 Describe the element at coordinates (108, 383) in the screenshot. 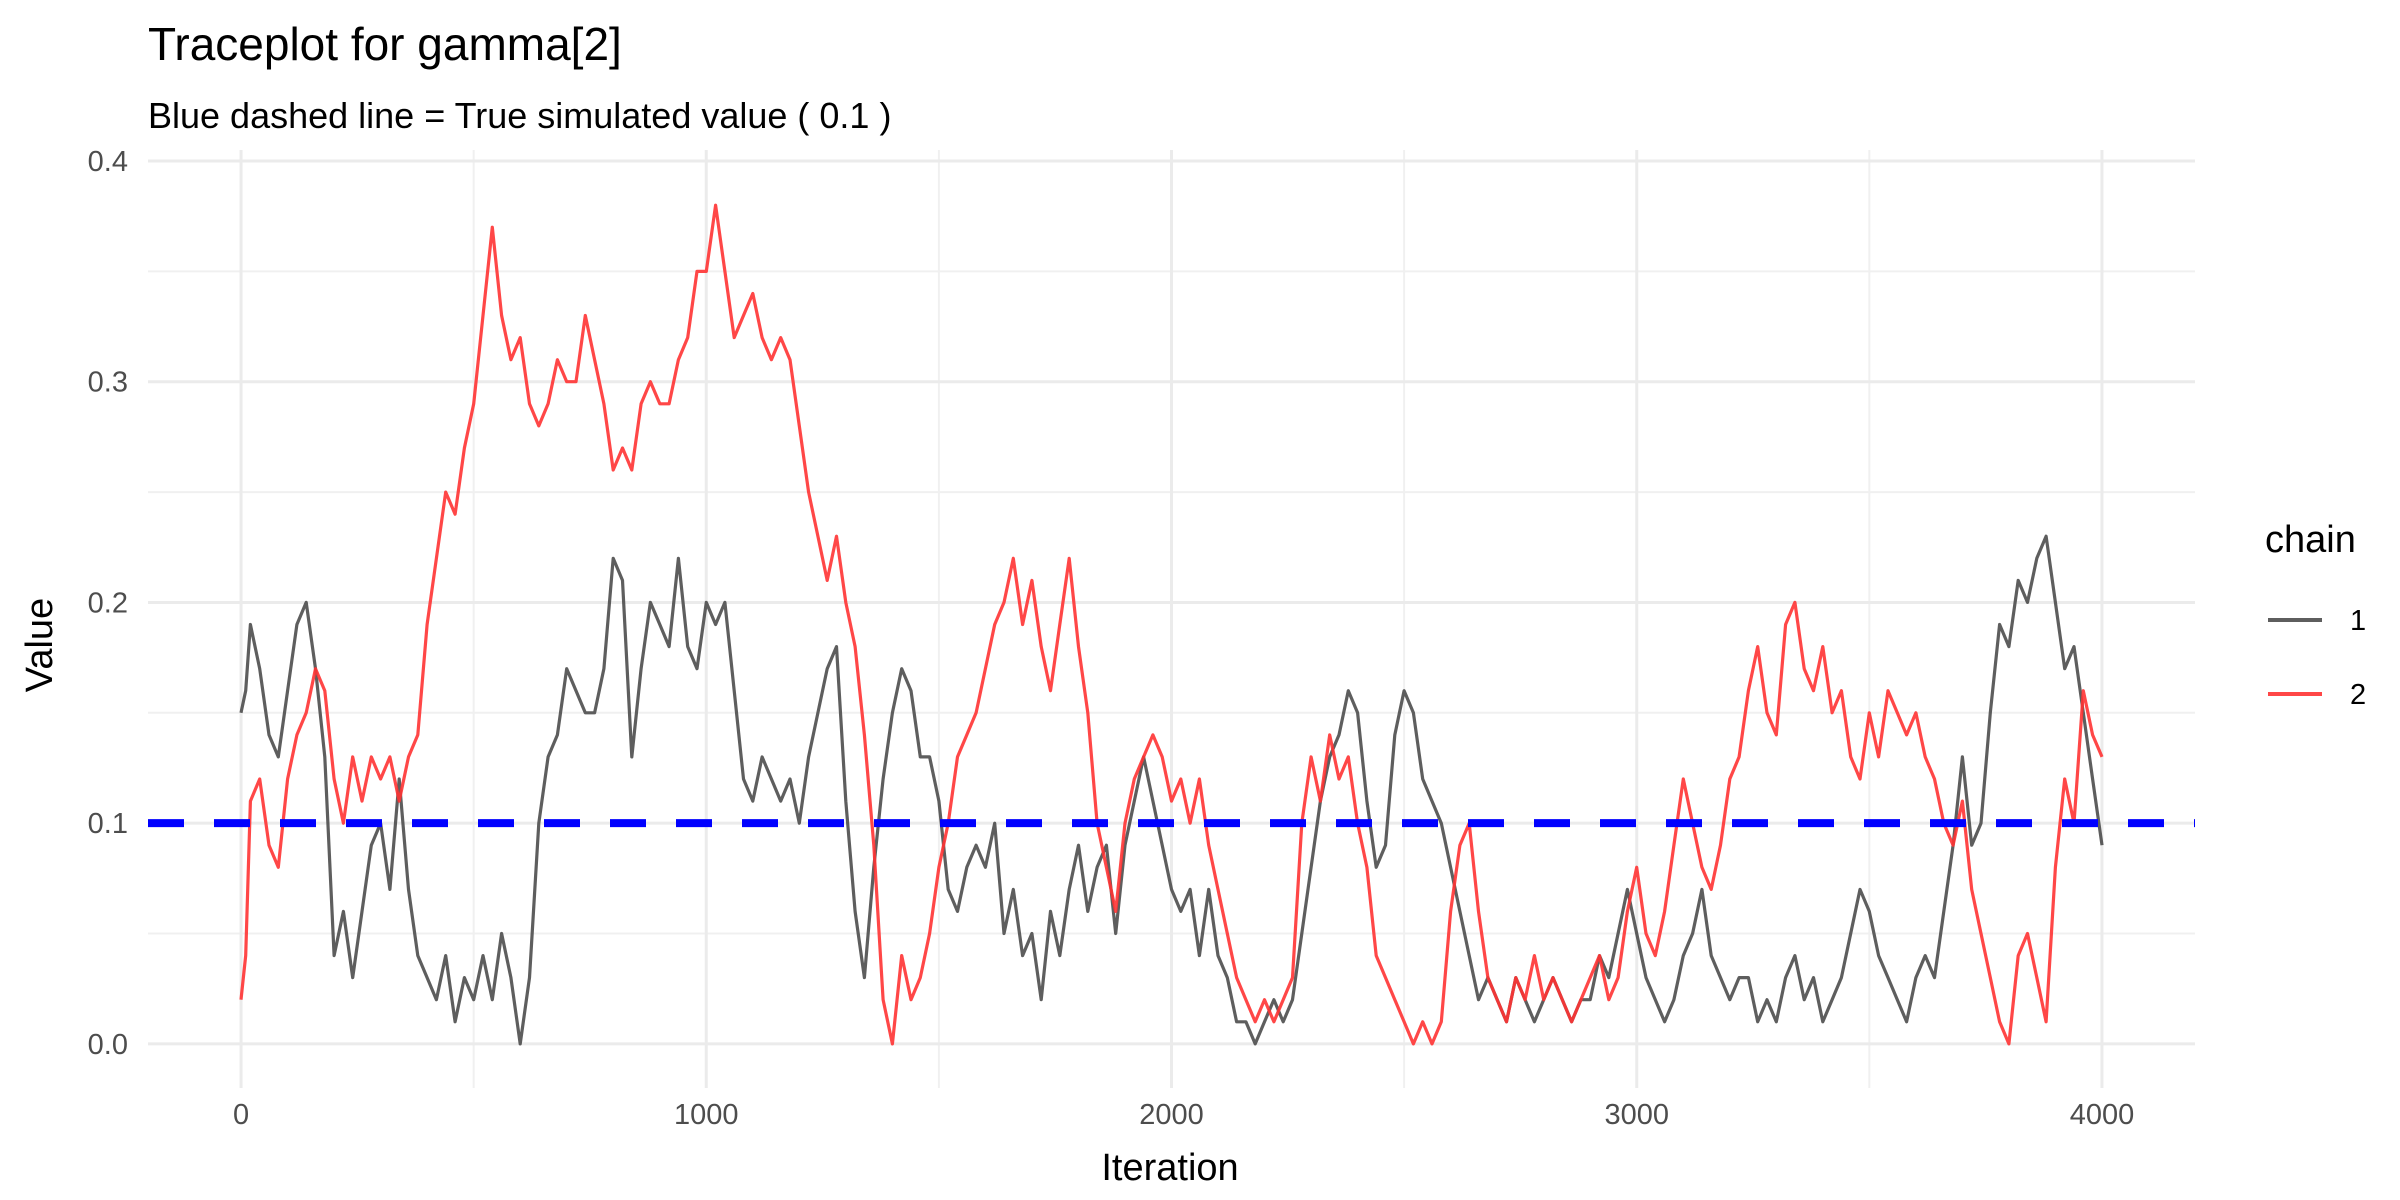

I see `y-tick-label: 0.3` at that location.